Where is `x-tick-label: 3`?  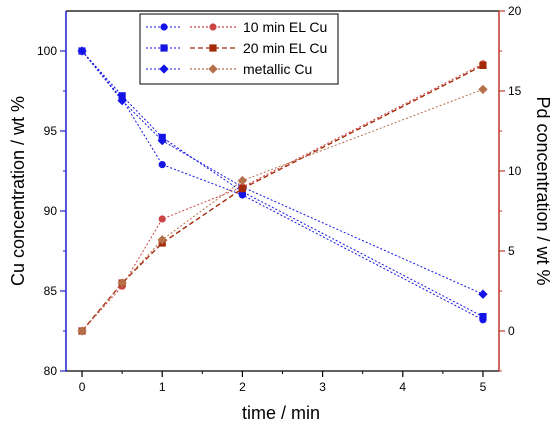
x-tick-label: 3 is located at coordinates (322, 387).